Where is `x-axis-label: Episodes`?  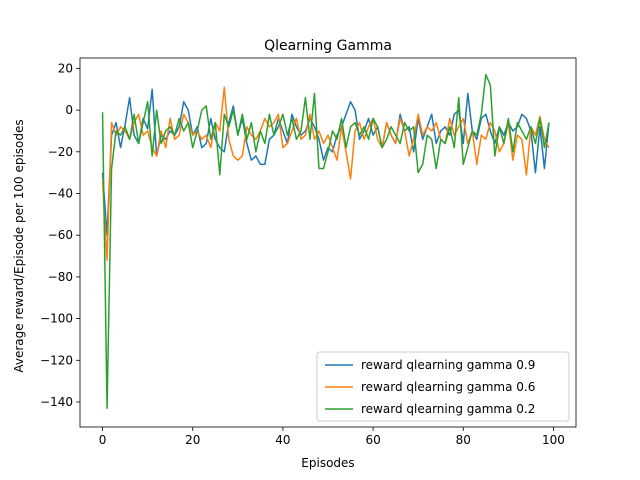 x-axis-label: Episodes is located at coordinates (327, 463).